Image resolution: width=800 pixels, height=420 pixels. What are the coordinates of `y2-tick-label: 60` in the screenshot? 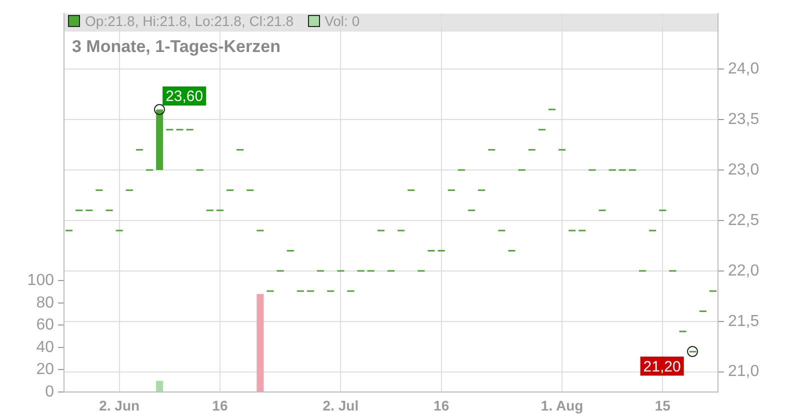 It's located at (45, 325).